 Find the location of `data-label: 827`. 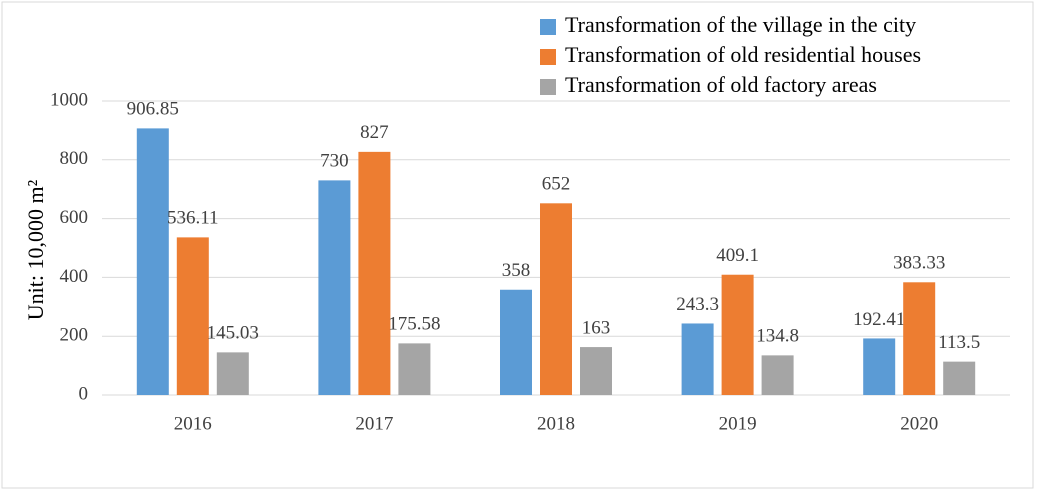

data-label: 827 is located at coordinates (374, 132).